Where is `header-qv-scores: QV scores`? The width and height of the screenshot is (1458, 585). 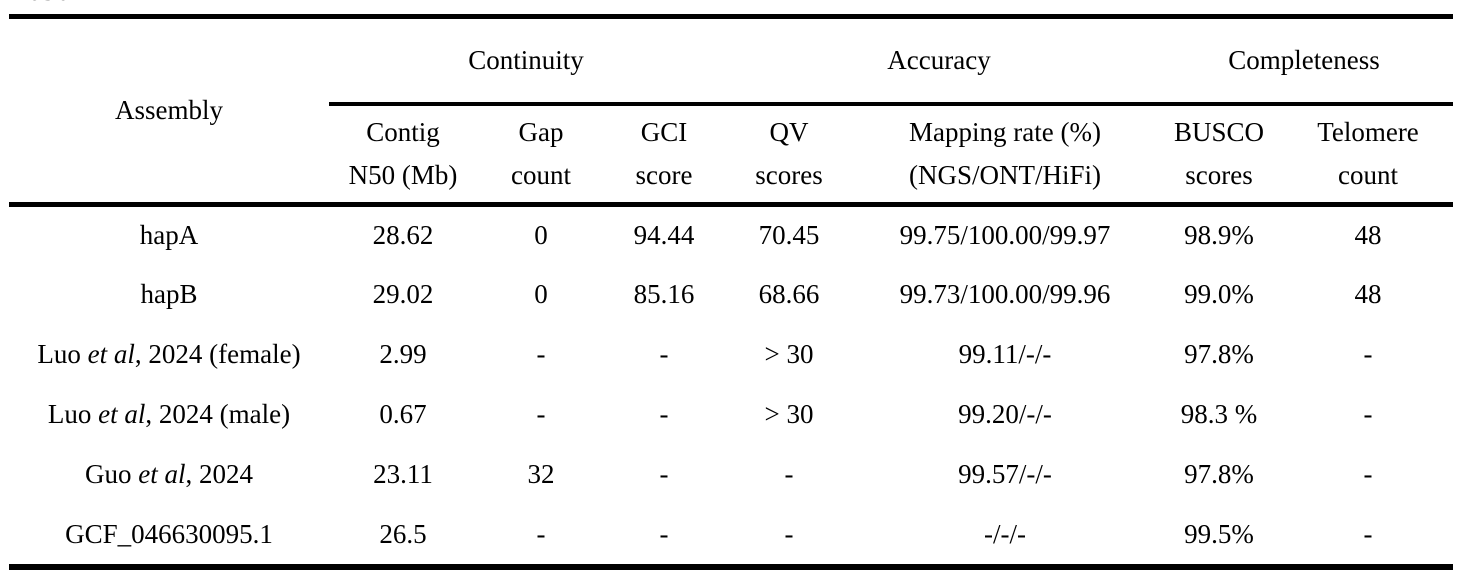
header-qv-scores: QV scores is located at coordinates (789, 155).